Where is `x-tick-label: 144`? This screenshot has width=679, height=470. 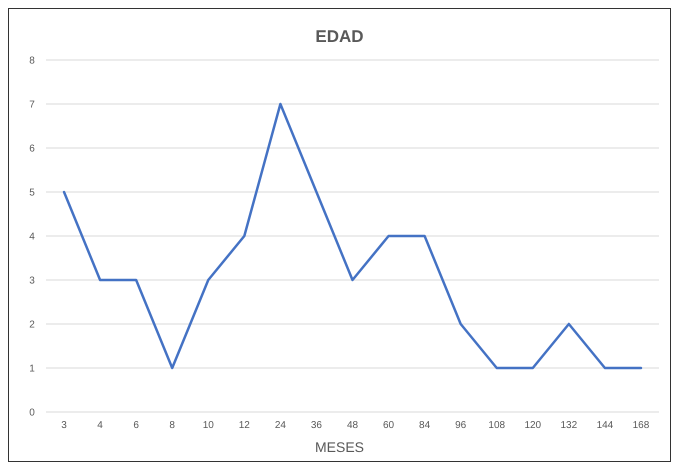 x-tick-label: 144 is located at coordinates (605, 425).